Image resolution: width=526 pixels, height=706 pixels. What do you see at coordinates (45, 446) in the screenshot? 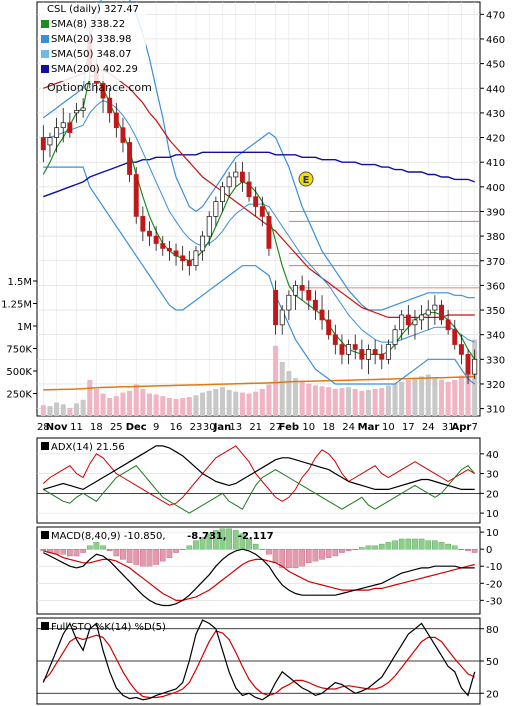
I see `adx-legend-swatch` at bounding box center [45, 446].